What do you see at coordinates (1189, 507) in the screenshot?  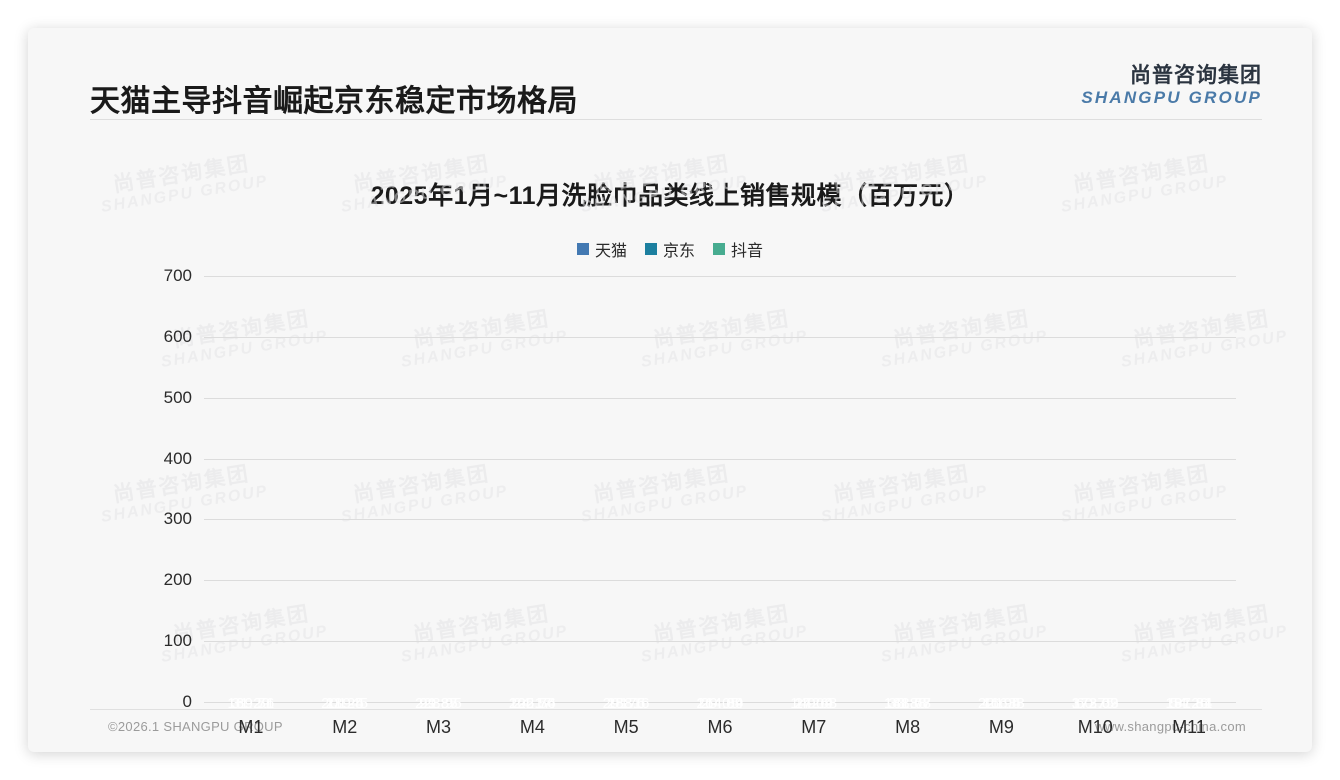 I see `bar-group: 187.84 54.26 191.81 M11` at bounding box center [1189, 507].